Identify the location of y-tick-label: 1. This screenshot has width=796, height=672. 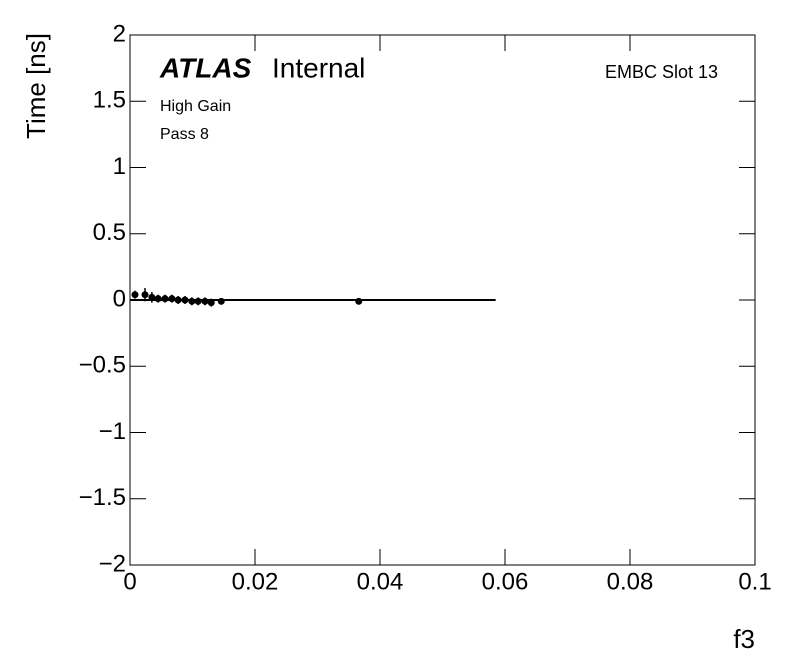
(119, 166).